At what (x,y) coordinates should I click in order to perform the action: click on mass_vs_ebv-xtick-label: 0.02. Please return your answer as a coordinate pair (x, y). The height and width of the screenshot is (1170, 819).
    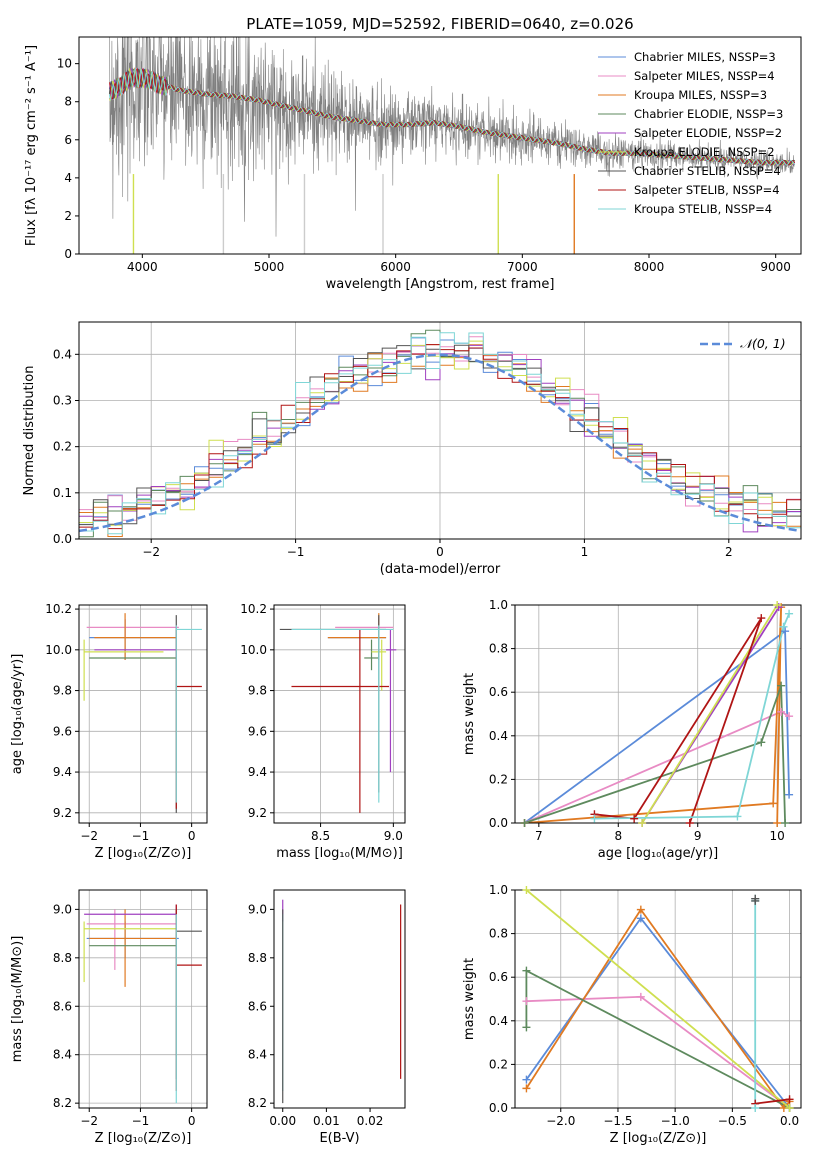
    Looking at the image, I should click on (370, 1121).